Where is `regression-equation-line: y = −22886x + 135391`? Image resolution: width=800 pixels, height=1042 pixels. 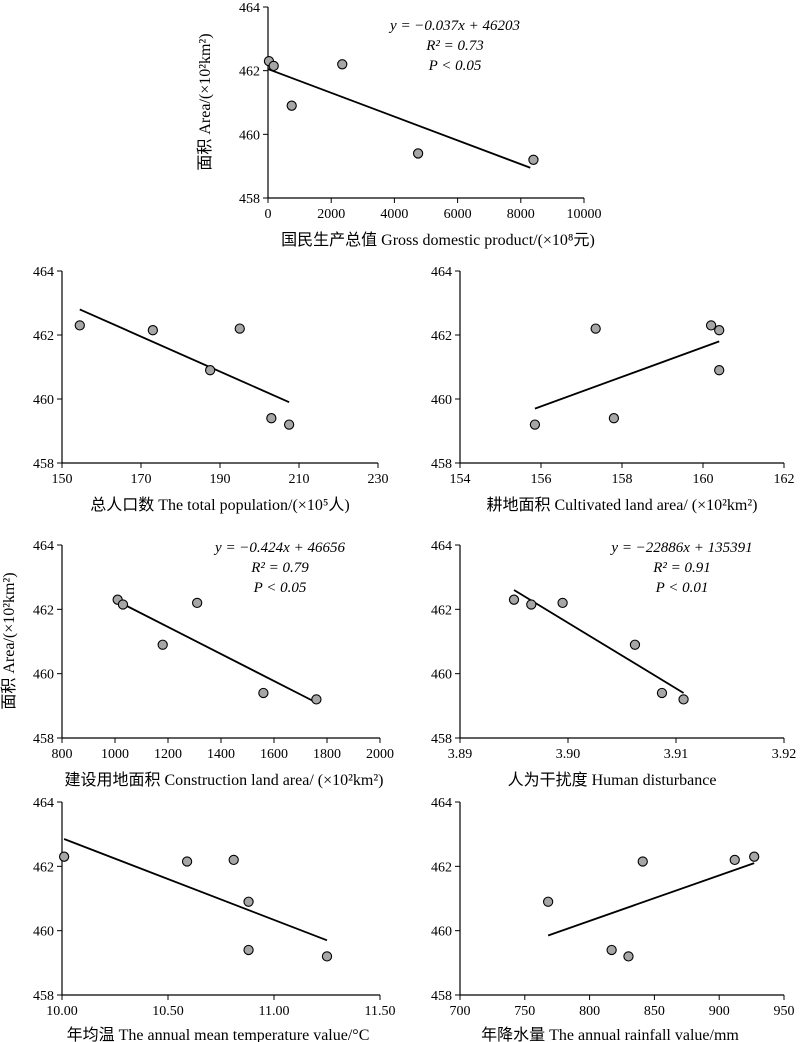
regression-equation-line: y = −22886x + 135391 is located at coordinates (680, 548).